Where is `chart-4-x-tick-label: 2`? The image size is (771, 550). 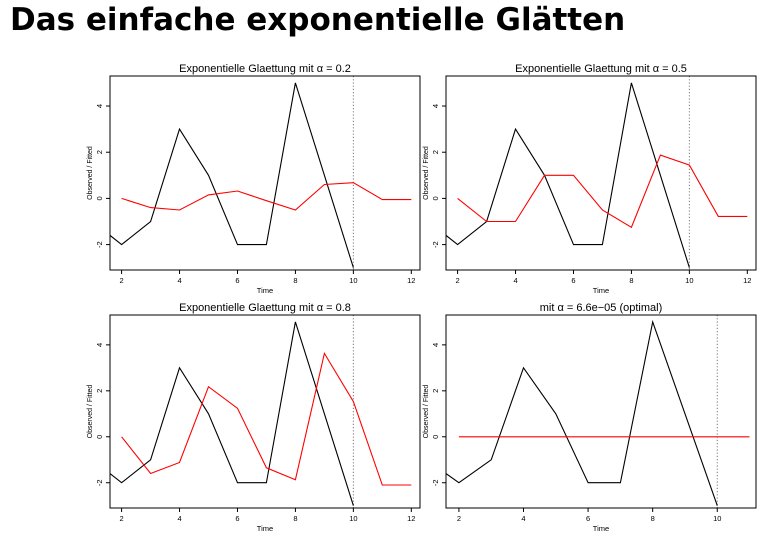 chart-4-x-tick-label: 2 is located at coordinates (459, 518).